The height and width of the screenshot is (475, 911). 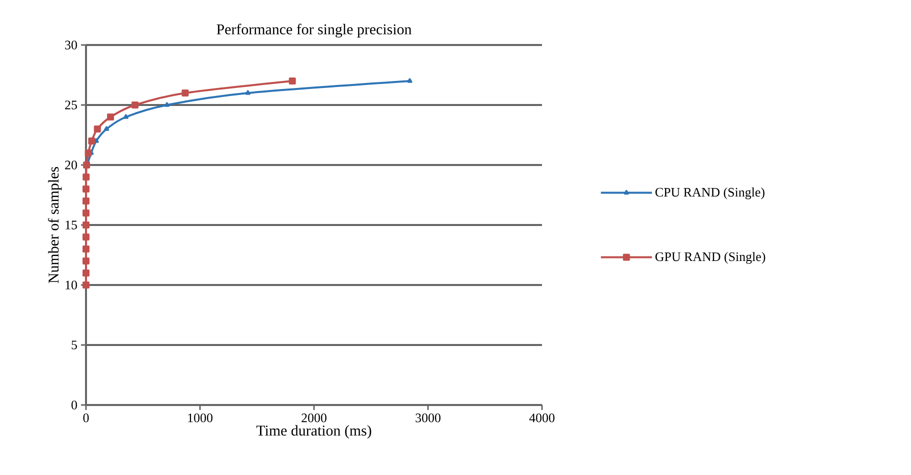 I want to click on chart-title: Performance for single precision, so click(x=314, y=31).